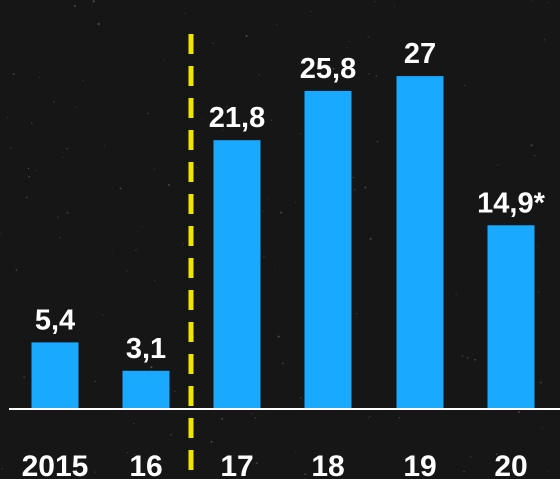 This screenshot has height=479, width=560. I want to click on x-tick-label-20: 20, so click(510, 464).